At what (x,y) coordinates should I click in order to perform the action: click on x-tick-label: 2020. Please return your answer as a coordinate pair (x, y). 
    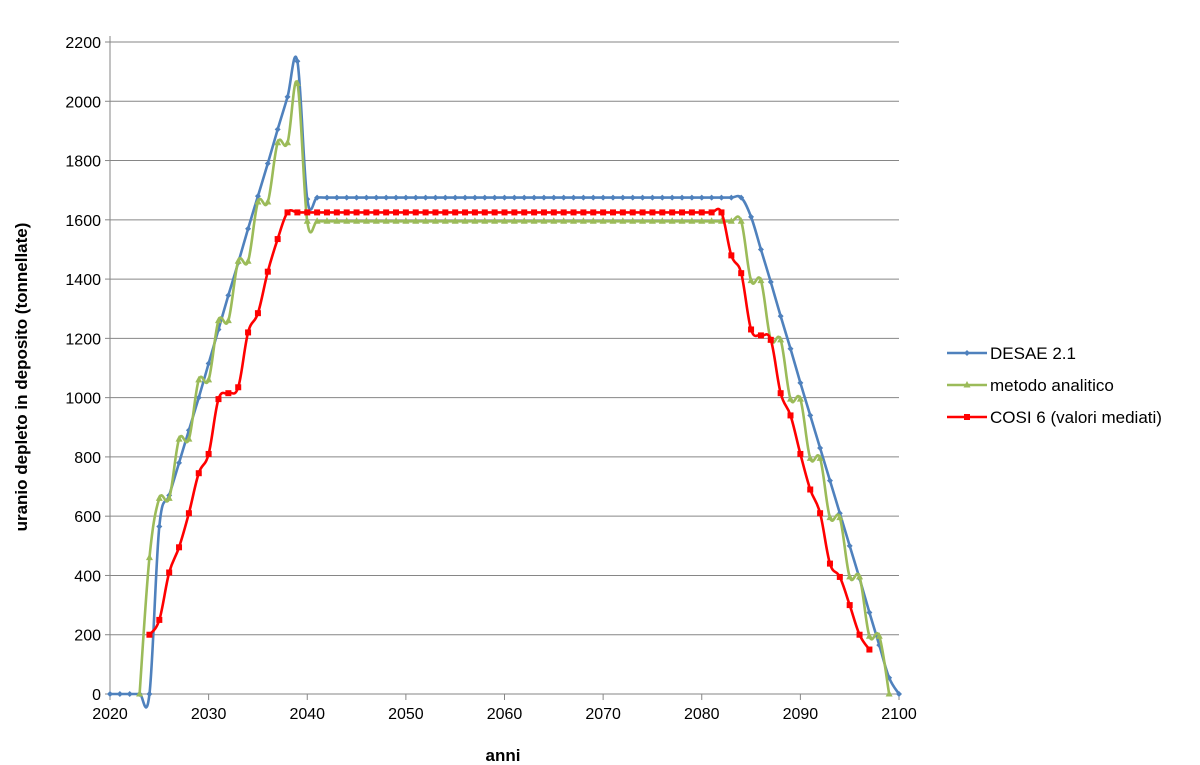
    Looking at the image, I should click on (110, 714).